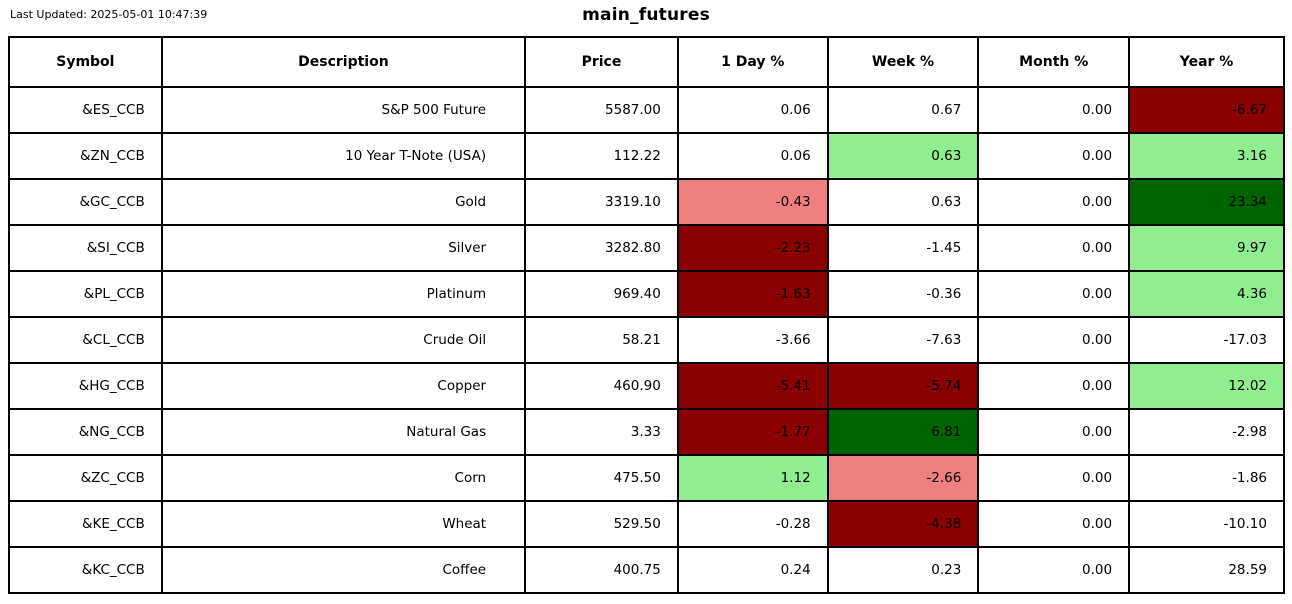 Image resolution: width=1292 pixels, height=604 pixels. Describe the element at coordinates (601, 202) in the screenshot. I see `price-cell: 3319.10` at that location.